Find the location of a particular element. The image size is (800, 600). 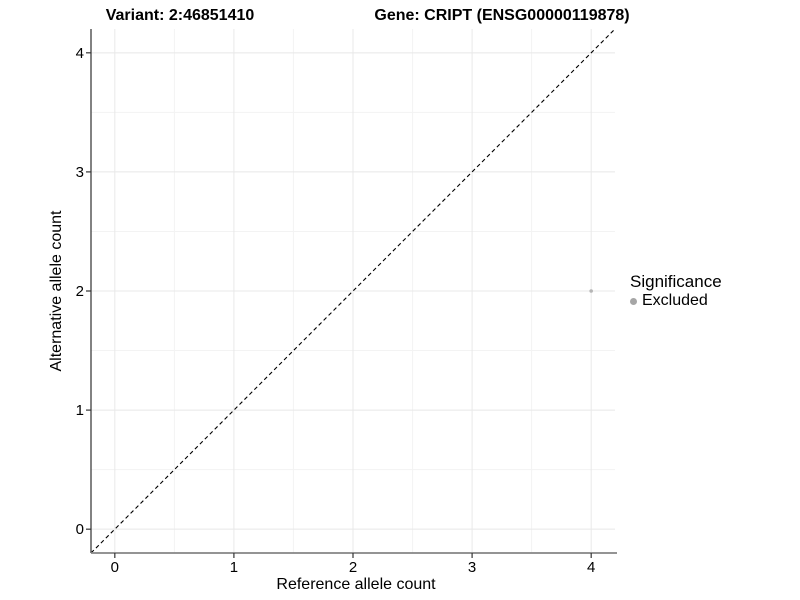

x-tick-label: 4 is located at coordinates (591, 567).